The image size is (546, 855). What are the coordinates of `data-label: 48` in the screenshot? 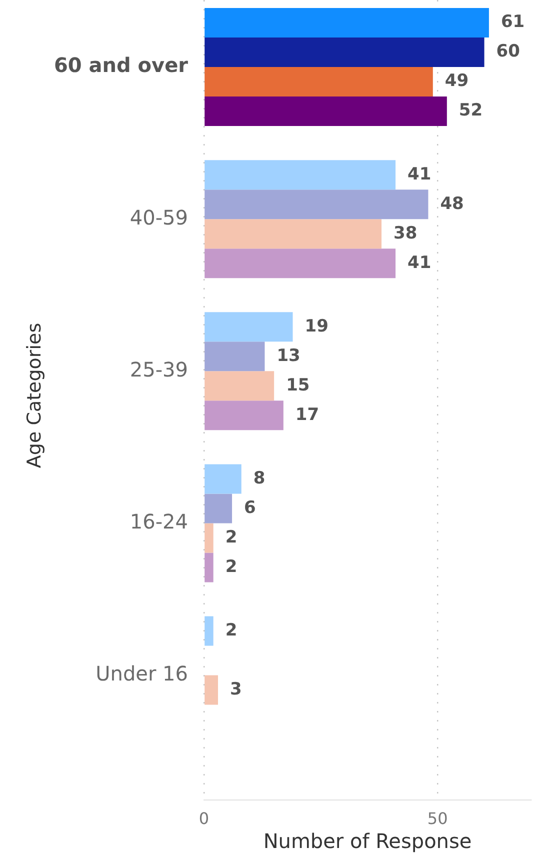 It's located at (452, 204).